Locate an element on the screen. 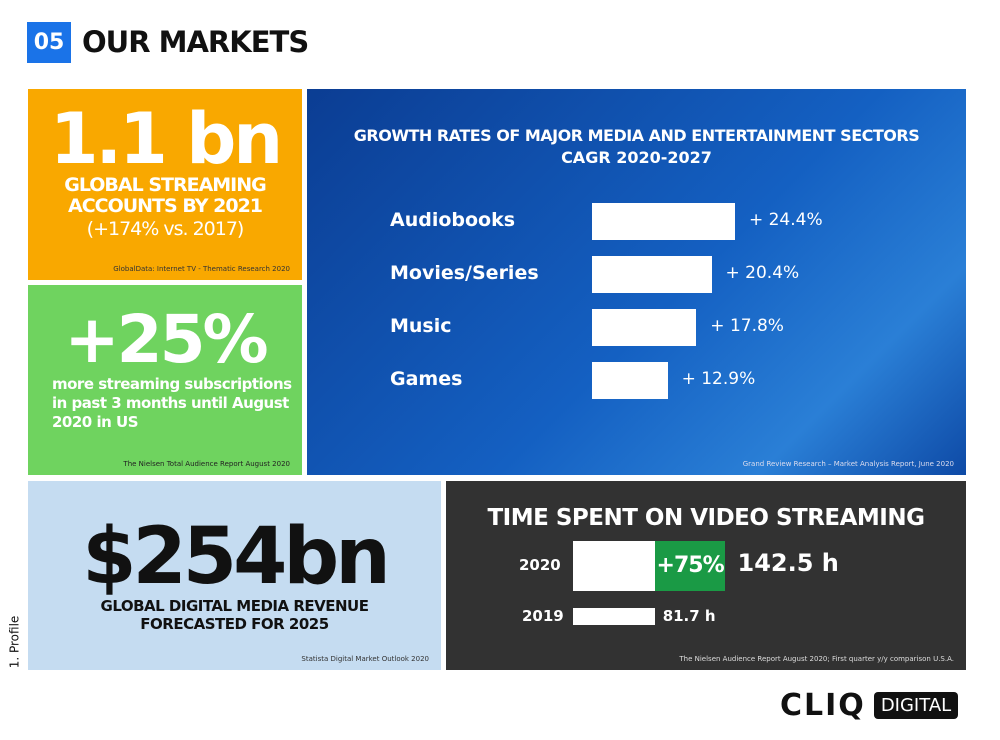 The image size is (1000, 740). data-label: + 12.9% is located at coordinates (718, 379).